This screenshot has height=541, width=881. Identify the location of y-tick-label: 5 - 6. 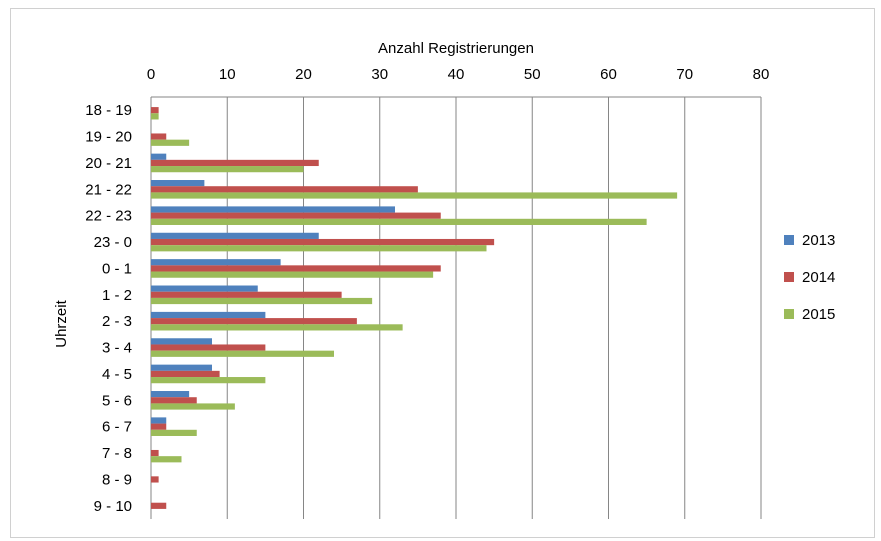
(117, 400).